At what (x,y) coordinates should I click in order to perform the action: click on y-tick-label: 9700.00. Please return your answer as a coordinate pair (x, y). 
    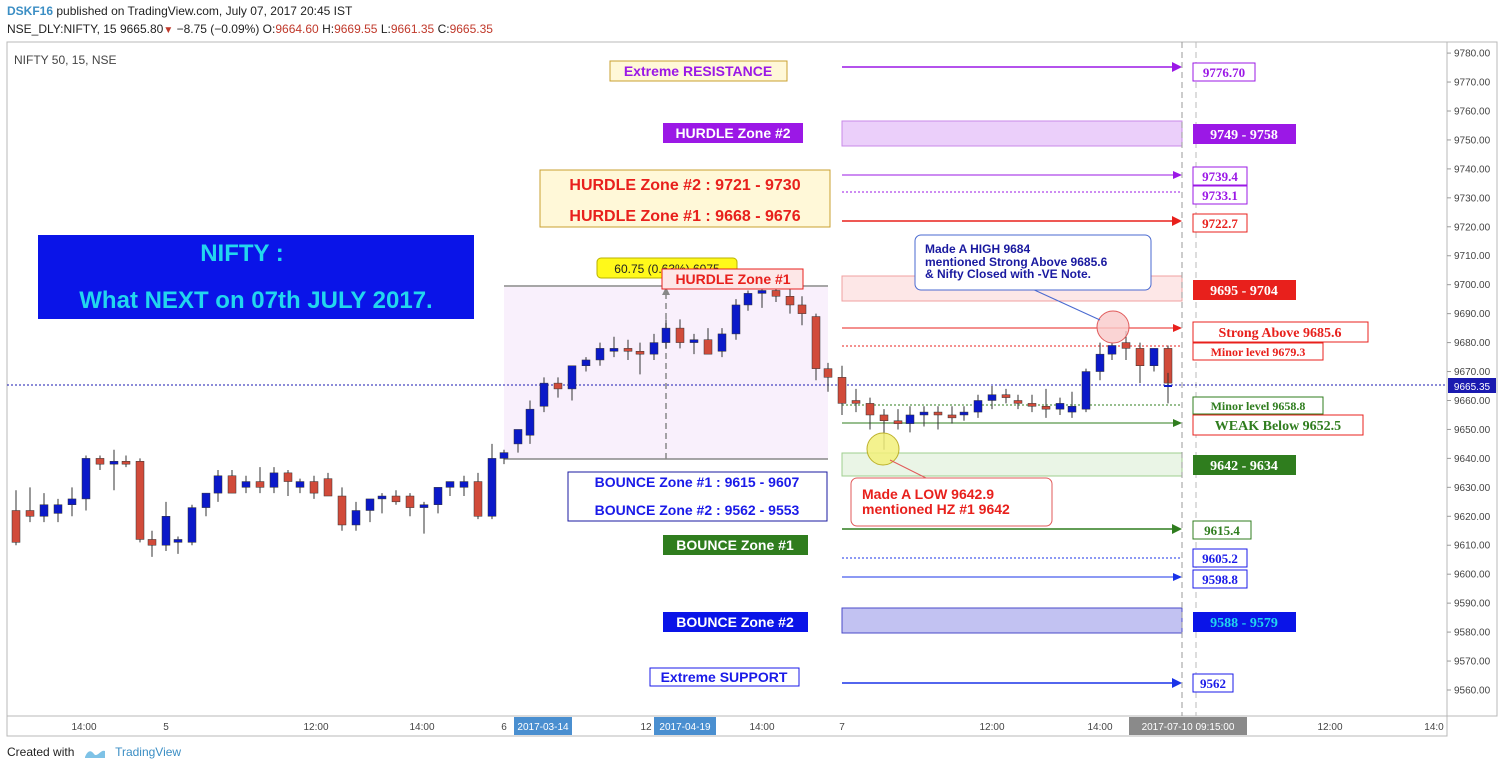
    Looking at the image, I should click on (1472, 285).